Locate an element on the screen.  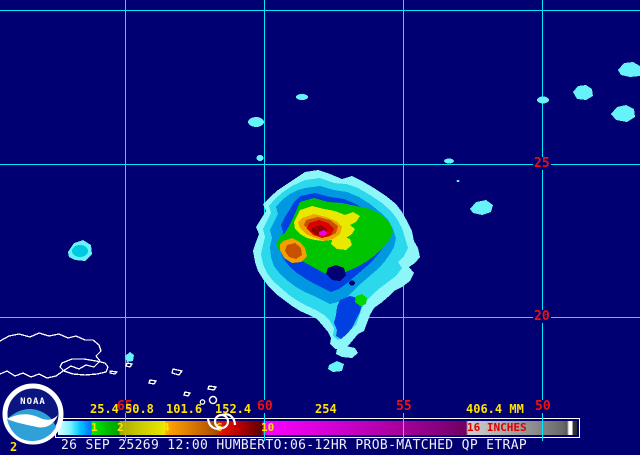
lat-label-25n: 25 is located at coordinates (542, 163).